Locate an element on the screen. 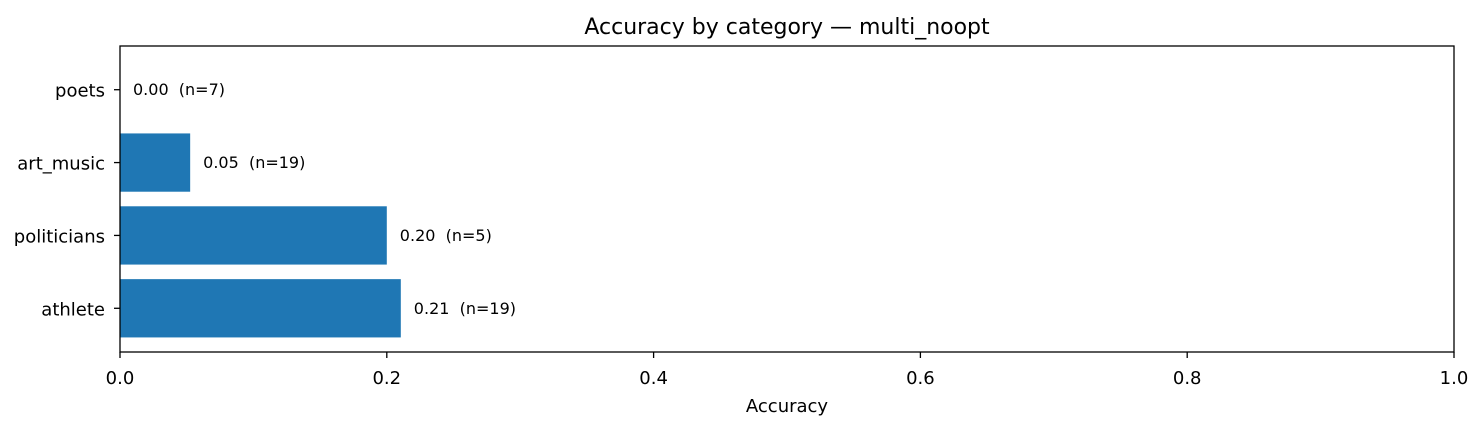  y-tick-label-art-music: art_music is located at coordinates (61, 164).